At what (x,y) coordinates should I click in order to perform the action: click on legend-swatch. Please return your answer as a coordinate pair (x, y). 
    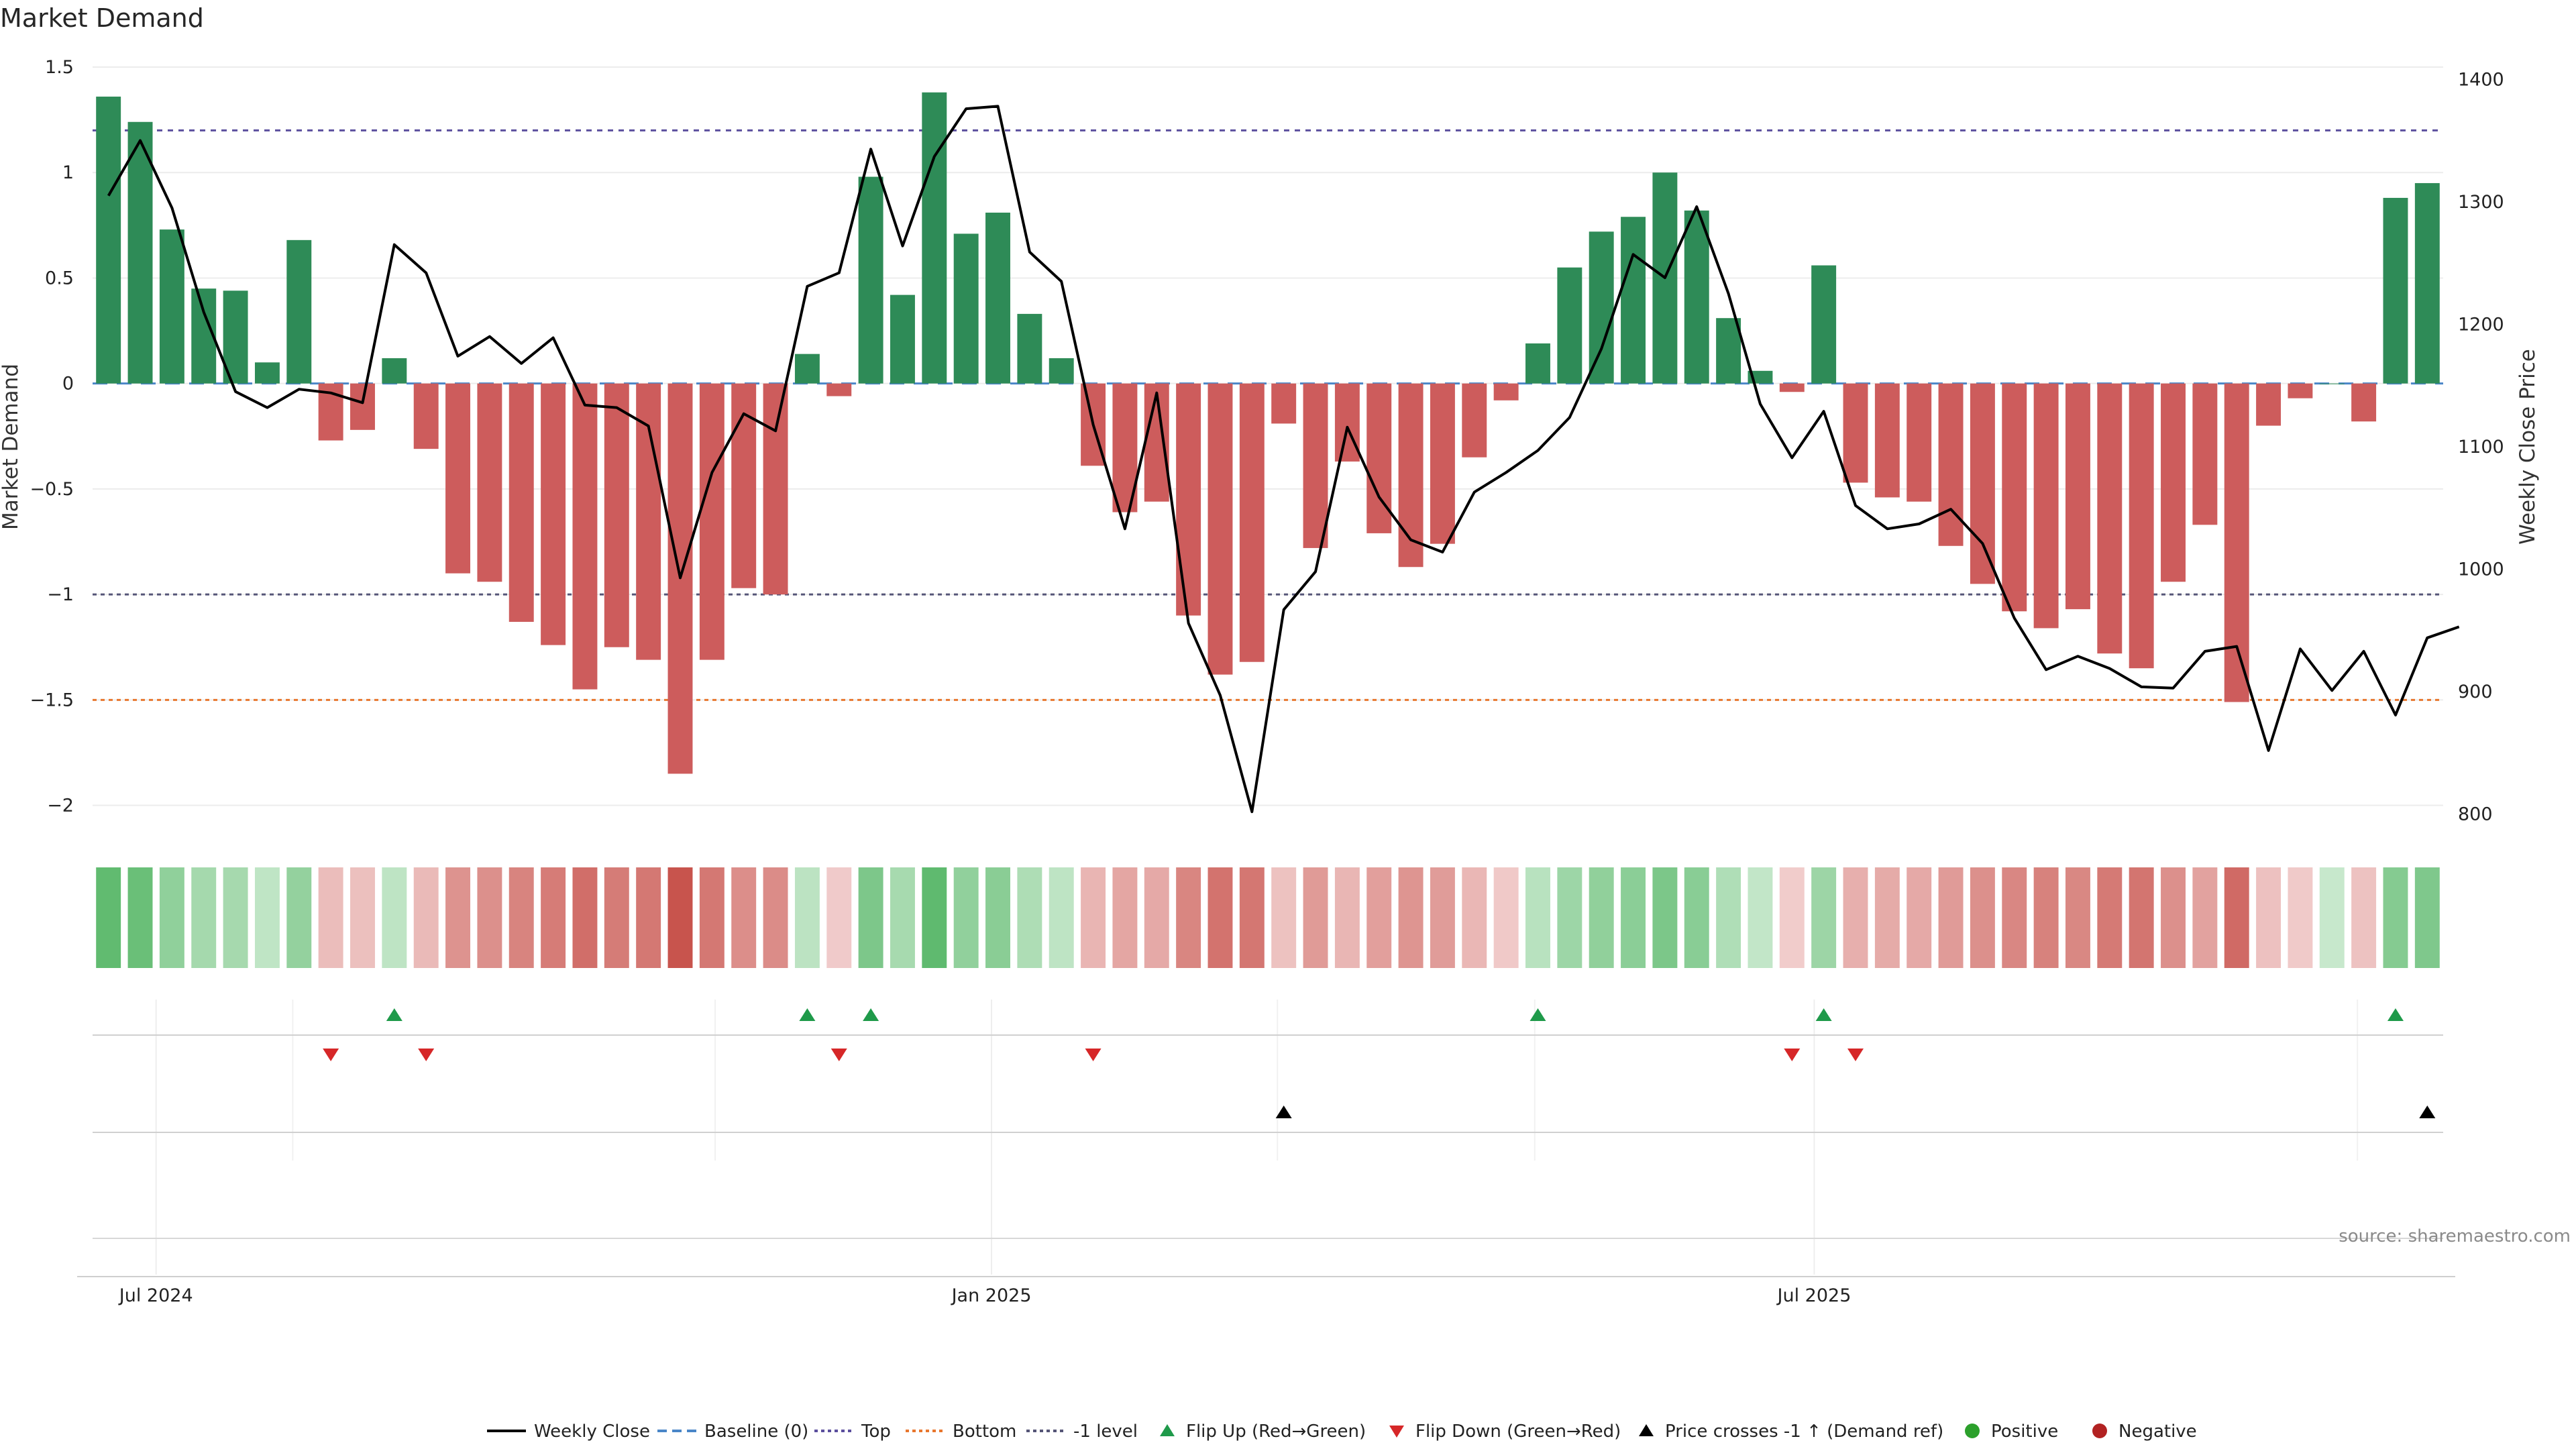
    Looking at the image, I should click on (1972, 1431).